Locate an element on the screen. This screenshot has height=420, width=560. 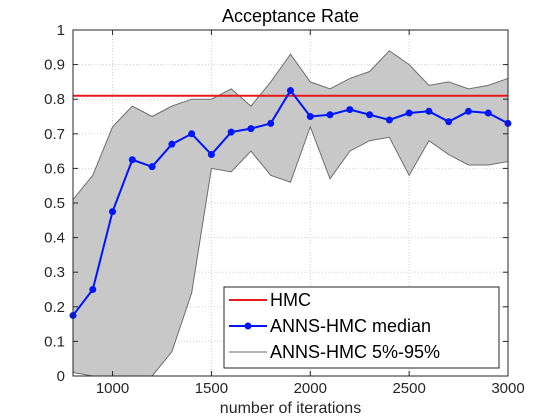
y-tick-label: 0.2 is located at coordinates (54, 307).